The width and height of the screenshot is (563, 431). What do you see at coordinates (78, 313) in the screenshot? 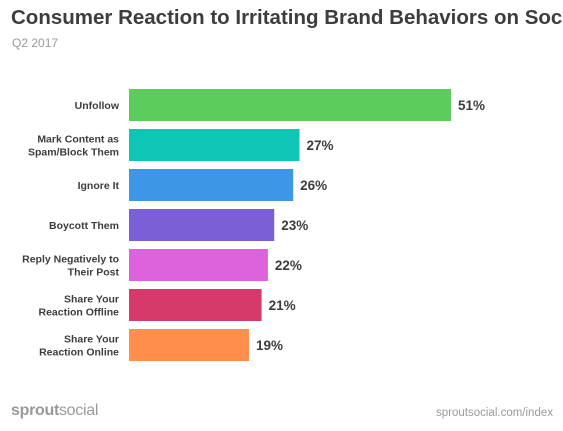
I see `category-label-line: Reaction Offline` at bounding box center [78, 313].